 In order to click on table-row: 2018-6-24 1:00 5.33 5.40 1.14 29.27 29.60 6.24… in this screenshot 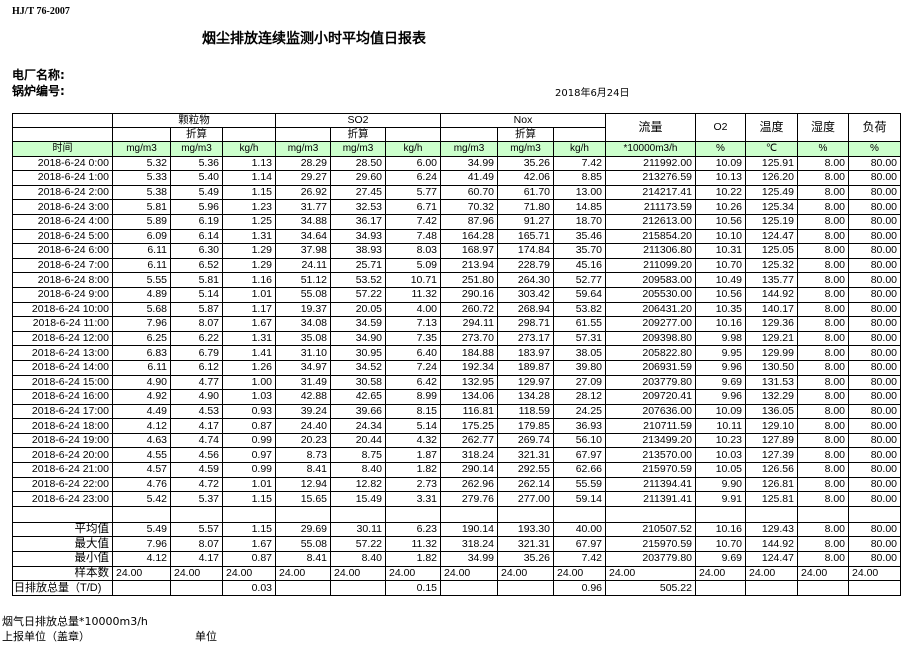, I will do `click(456, 178)`.